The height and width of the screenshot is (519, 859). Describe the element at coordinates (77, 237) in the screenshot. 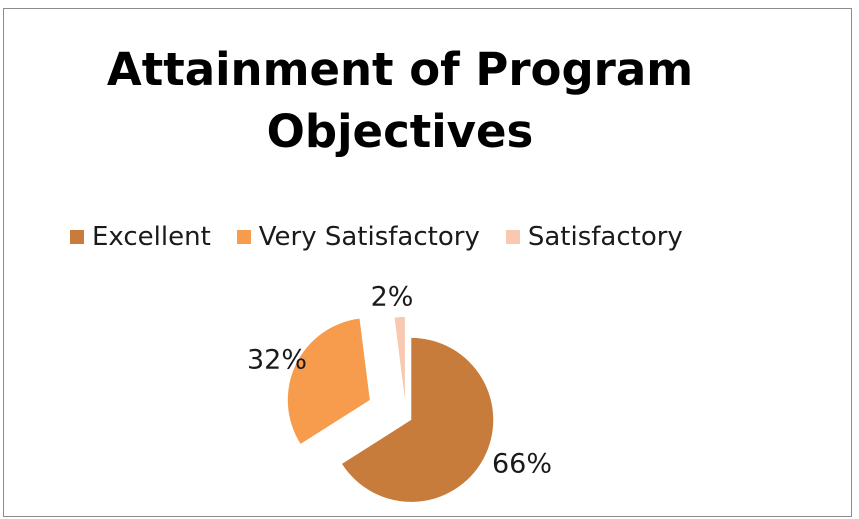

I see `legend-swatch-excellent` at that location.